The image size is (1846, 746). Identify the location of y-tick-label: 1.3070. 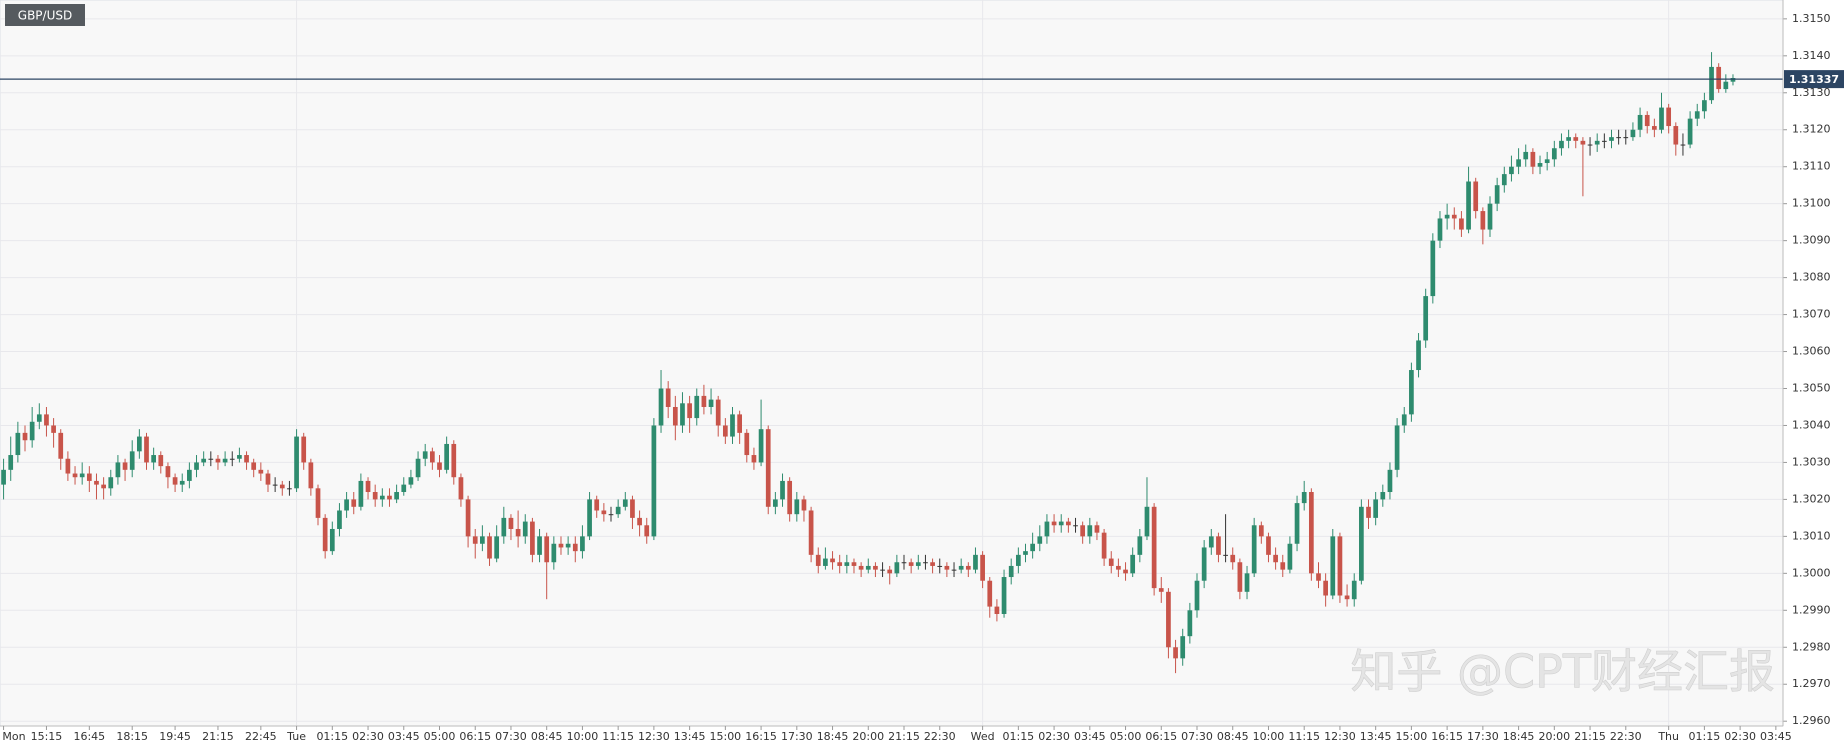
(1811, 314).